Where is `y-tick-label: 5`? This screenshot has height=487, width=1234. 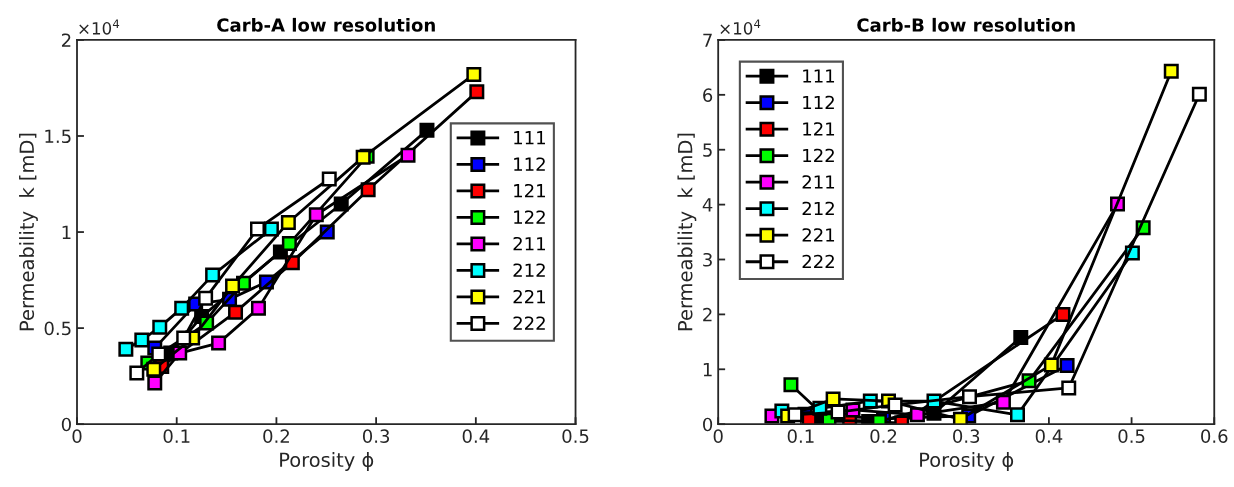
y-tick-label: 5 is located at coordinates (707, 150).